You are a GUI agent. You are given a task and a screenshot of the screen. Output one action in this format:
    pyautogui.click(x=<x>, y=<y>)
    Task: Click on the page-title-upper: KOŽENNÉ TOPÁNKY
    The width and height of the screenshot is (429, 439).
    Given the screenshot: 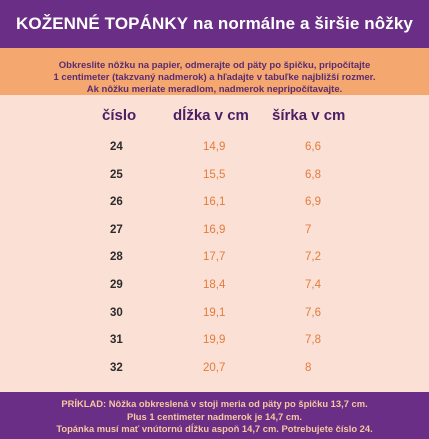 What is the action you would take?
    pyautogui.click(x=102, y=23)
    